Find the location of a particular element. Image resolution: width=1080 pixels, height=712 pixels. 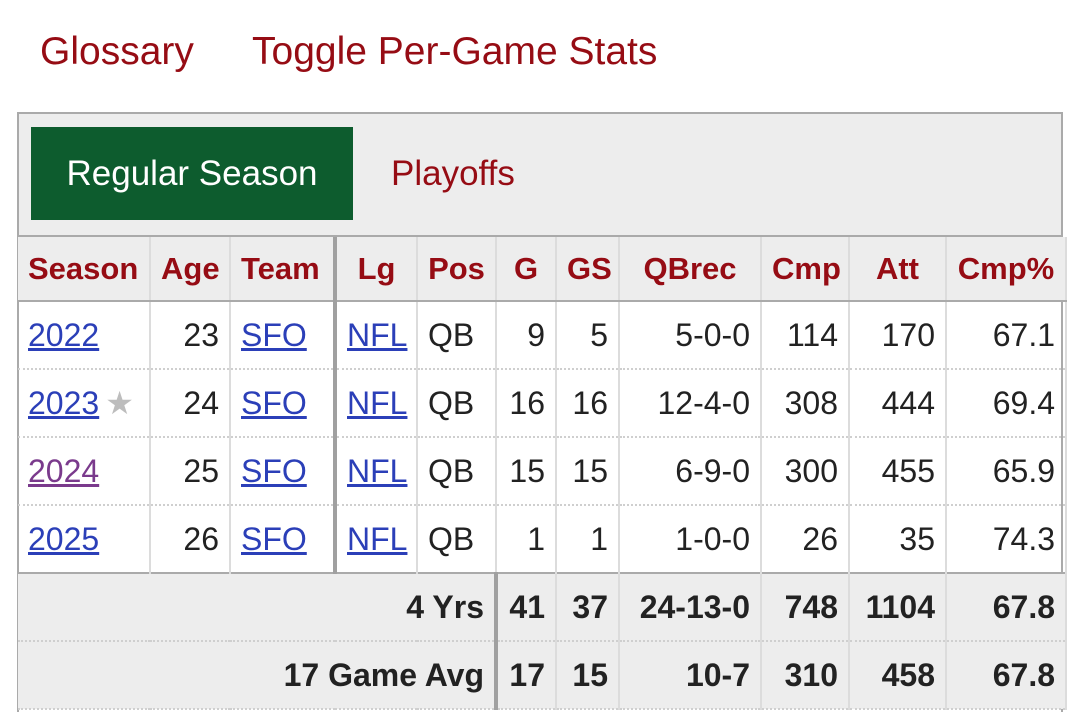

qbrec-cell: 24-13-0 is located at coordinates (690, 607).